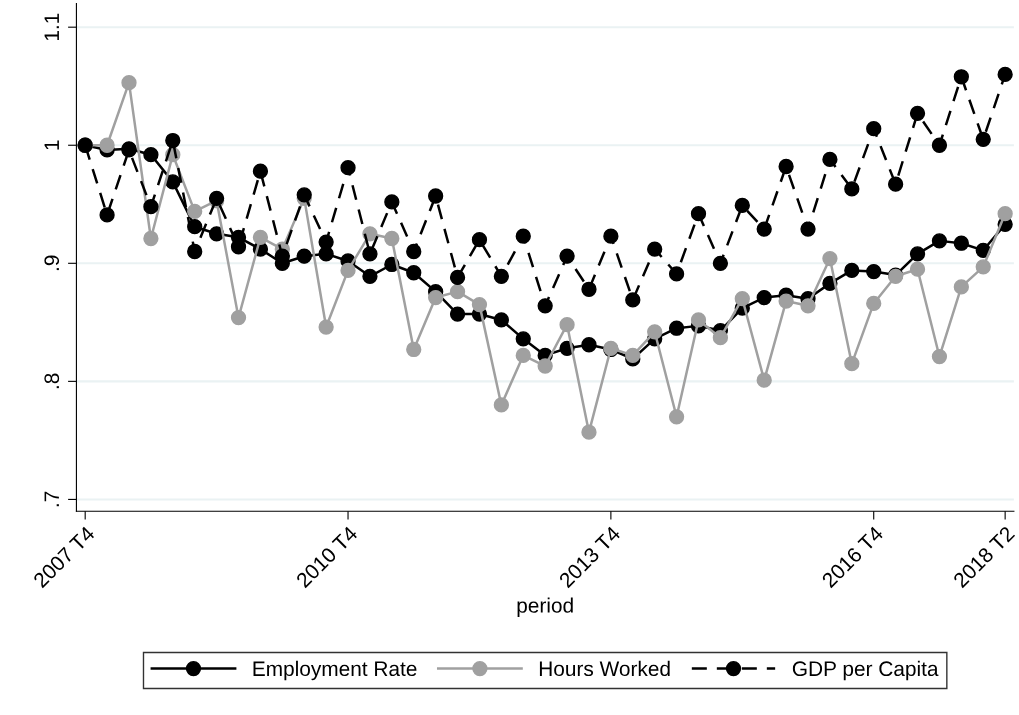 The height and width of the screenshot is (715, 1019). I want to click on legend-label: Employment Rate, so click(335, 670).